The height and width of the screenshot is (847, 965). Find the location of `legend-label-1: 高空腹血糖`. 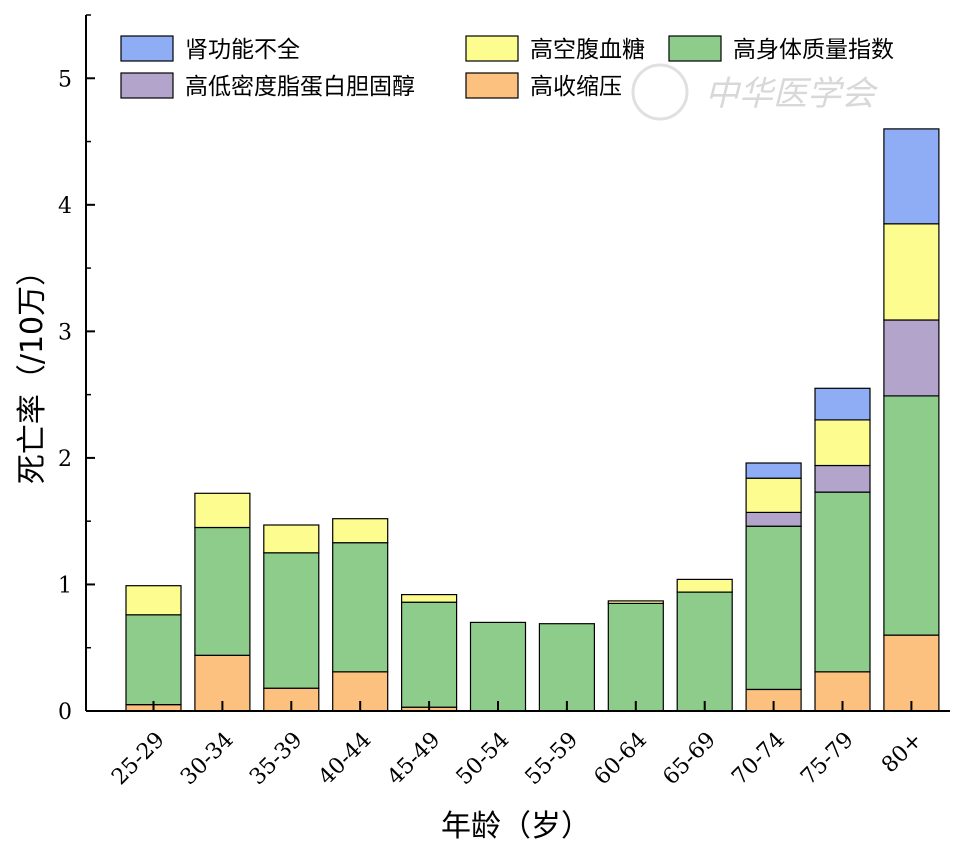

legend-label-1: 高空腹血糖 is located at coordinates (587, 50).